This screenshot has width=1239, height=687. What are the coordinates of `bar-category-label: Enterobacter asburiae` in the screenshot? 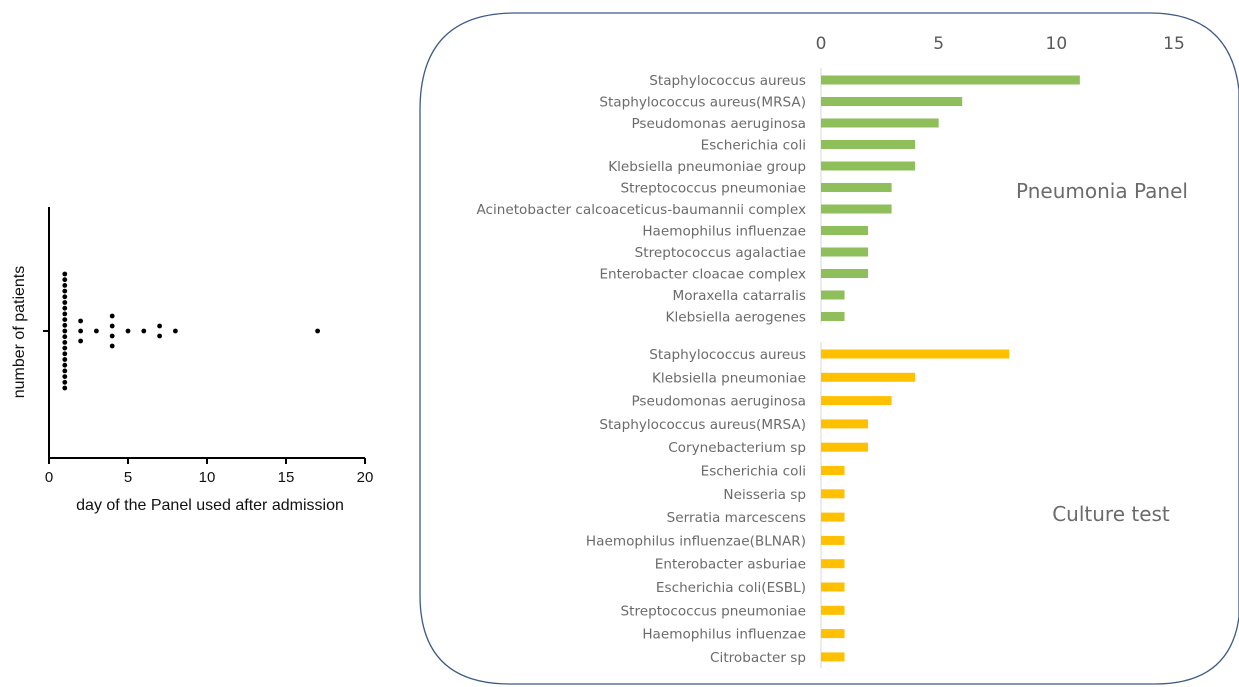 It's located at (730, 565).